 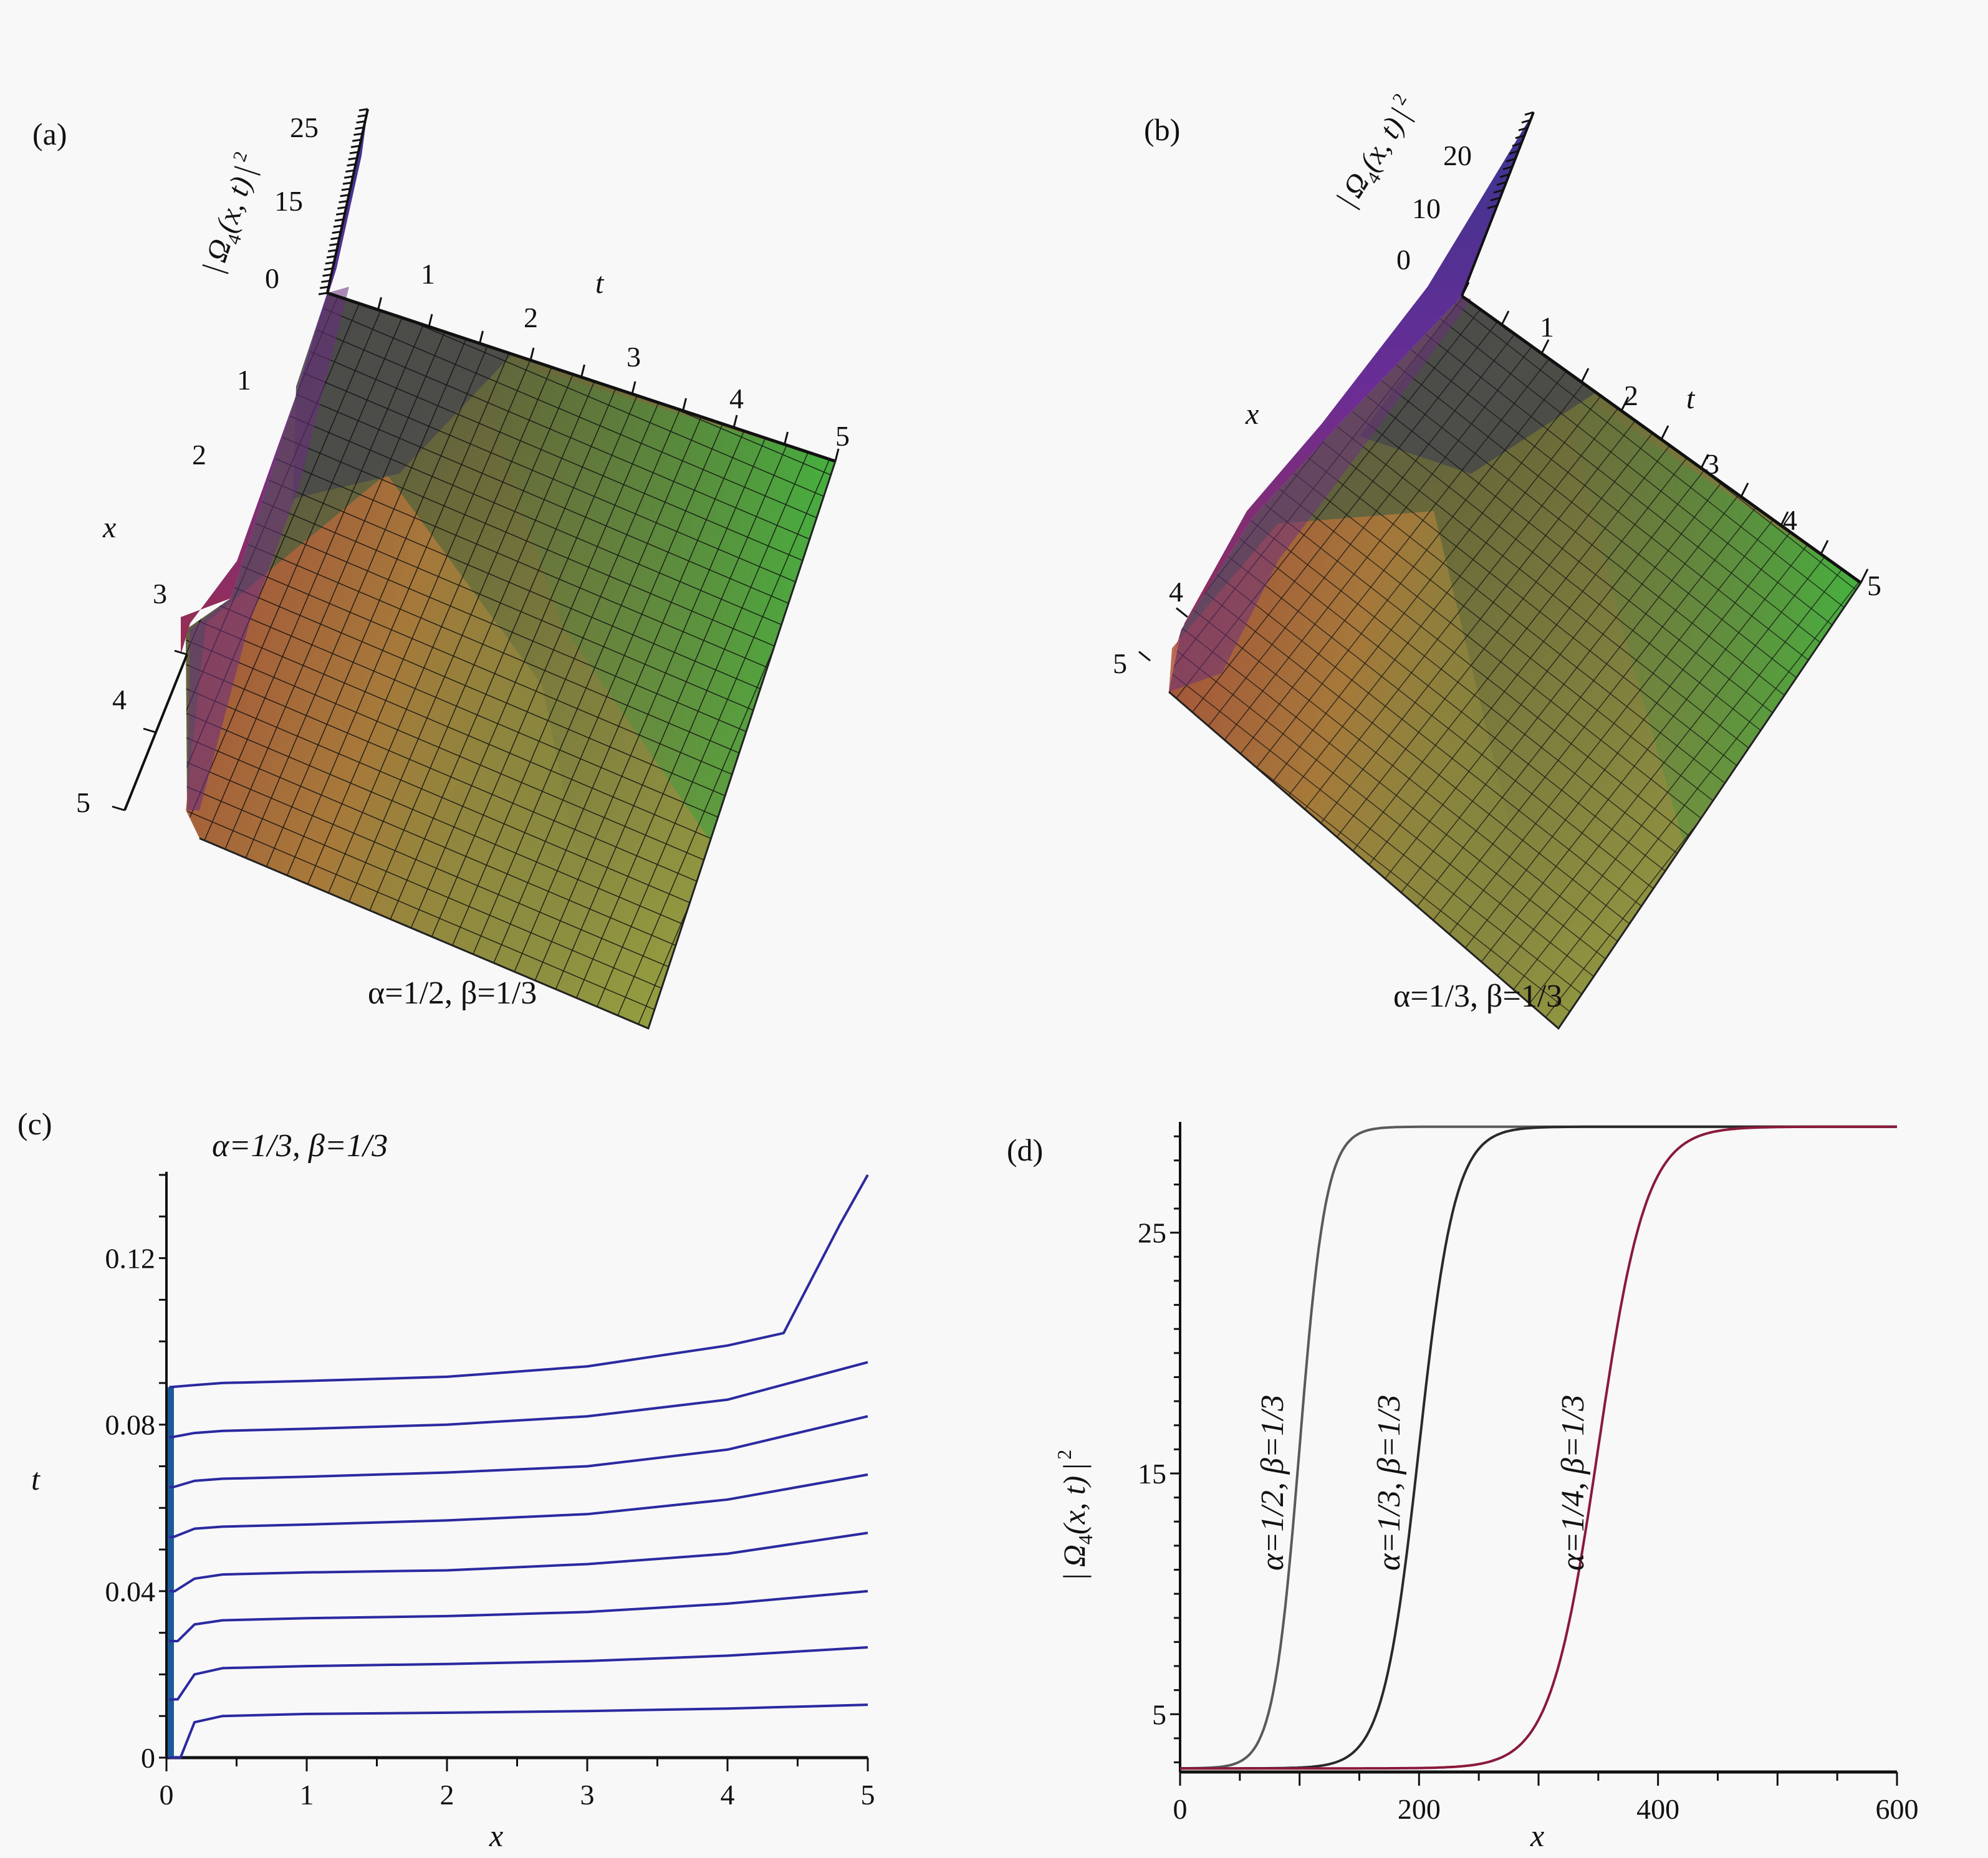 What do you see at coordinates (307, 1795) in the screenshot?
I see `panel-c-x-tick-label: 1` at bounding box center [307, 1795].